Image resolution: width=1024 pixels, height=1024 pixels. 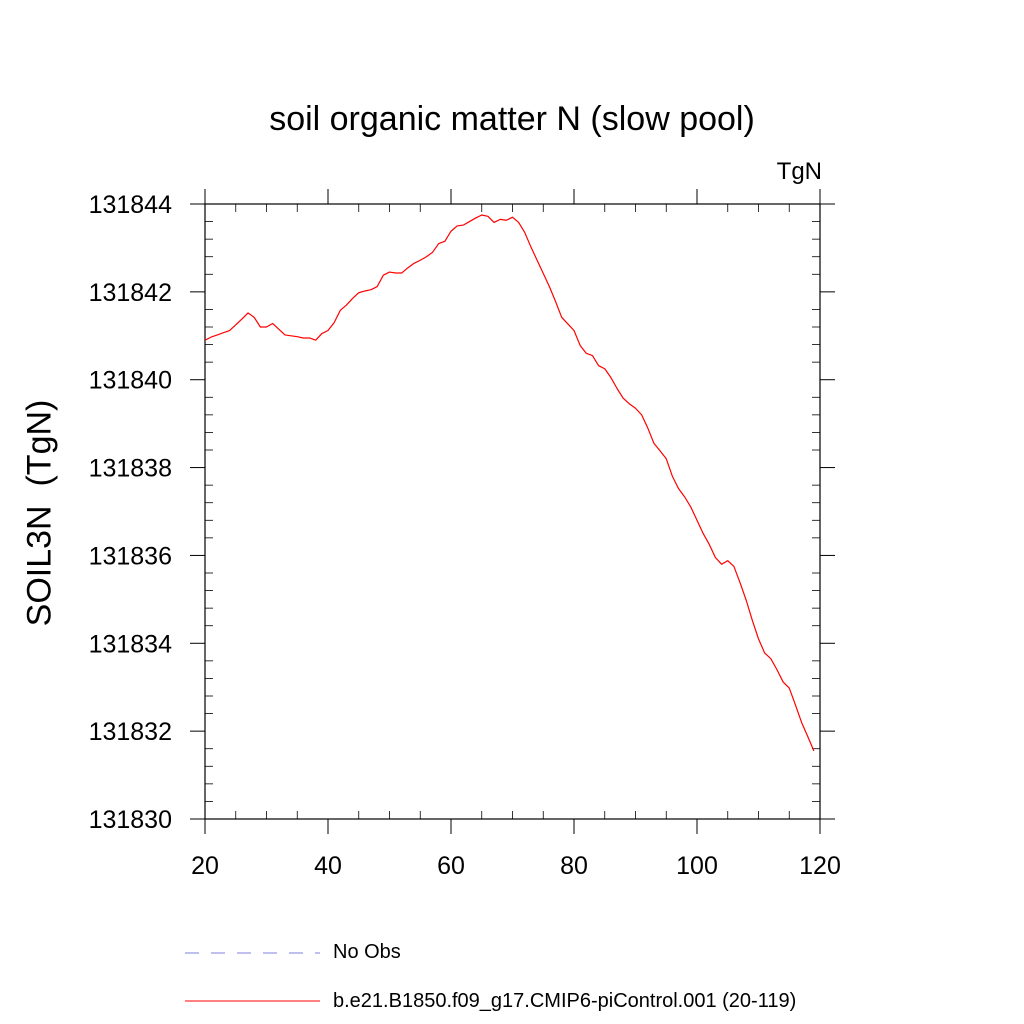 What do you see at coordinates (130, 556) in the screenshot?
I see `y-tick-label: 131836` at bounding box center [130, 556].